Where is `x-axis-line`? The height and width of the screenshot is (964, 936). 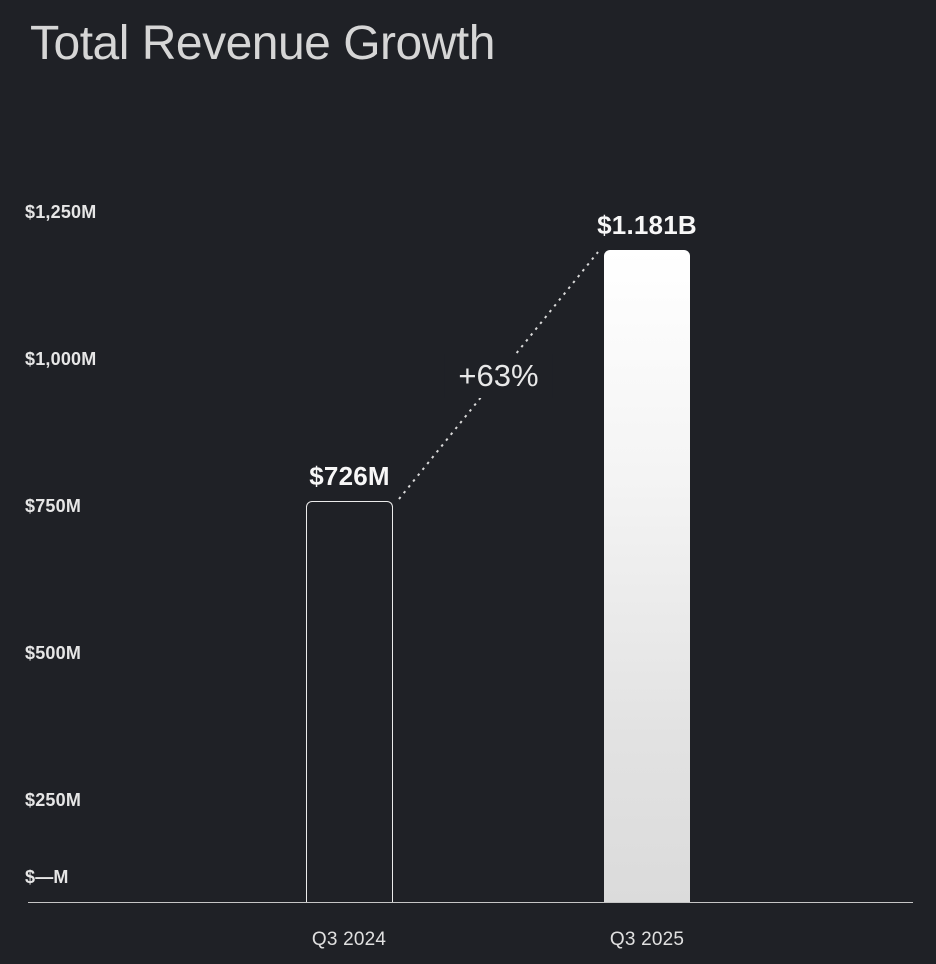
x-axis-line is located at coordinates (470, 902).